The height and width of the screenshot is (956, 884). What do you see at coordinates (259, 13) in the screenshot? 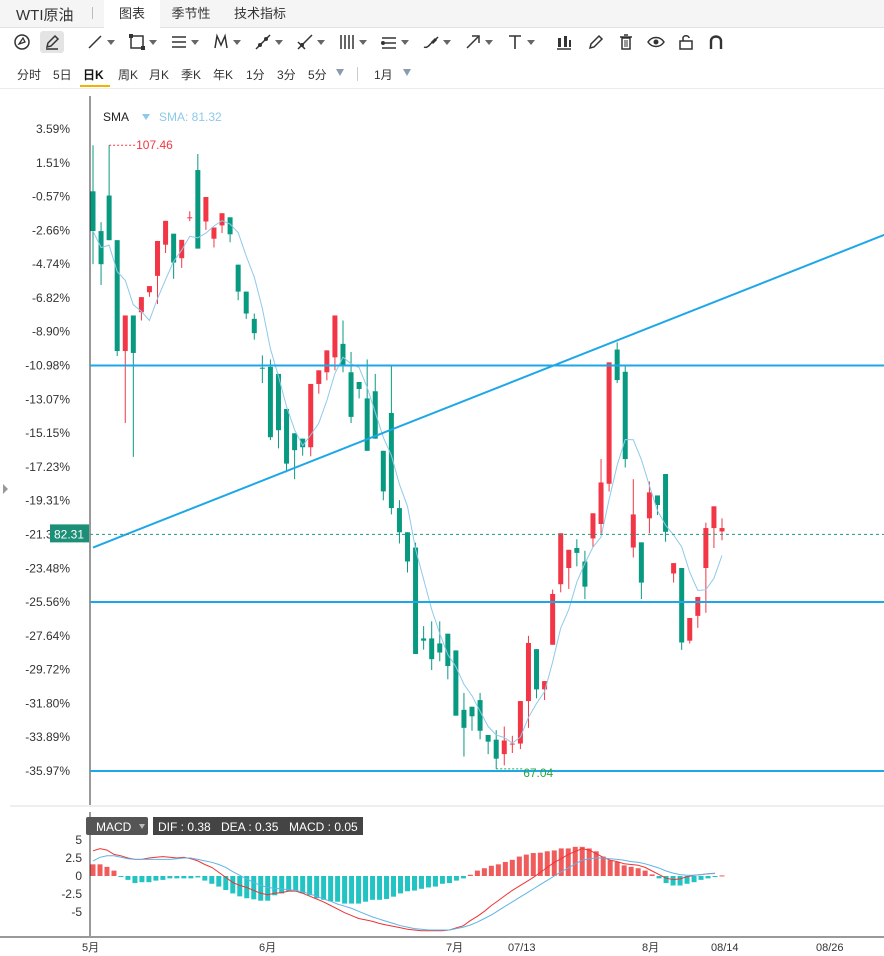
I see `tab-technical-indicators: 技术指标` at bounding box center [259, 13].